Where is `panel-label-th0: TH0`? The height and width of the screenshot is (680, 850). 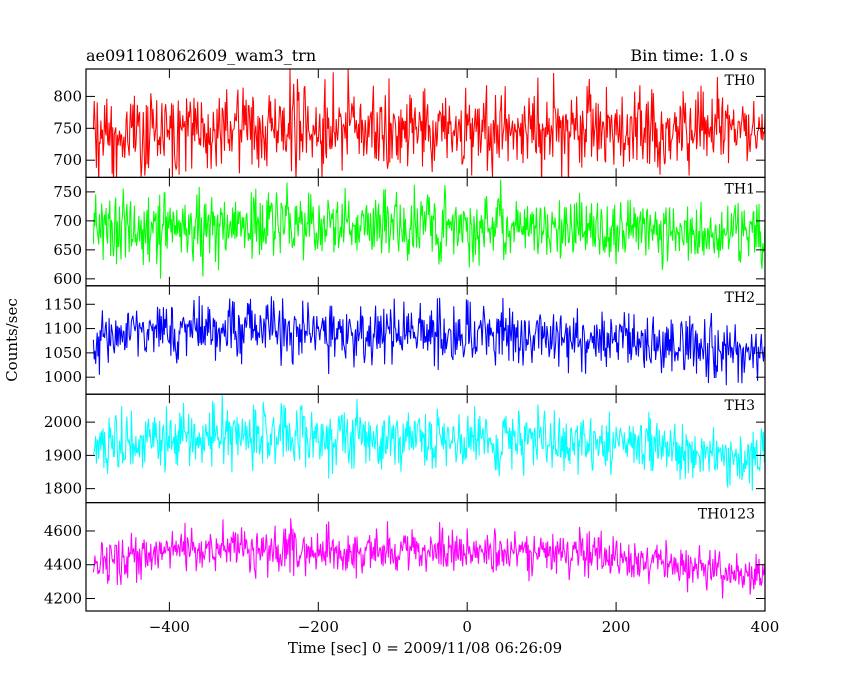 panel-label-th0: TH0 is located at coordinates (740, 81).